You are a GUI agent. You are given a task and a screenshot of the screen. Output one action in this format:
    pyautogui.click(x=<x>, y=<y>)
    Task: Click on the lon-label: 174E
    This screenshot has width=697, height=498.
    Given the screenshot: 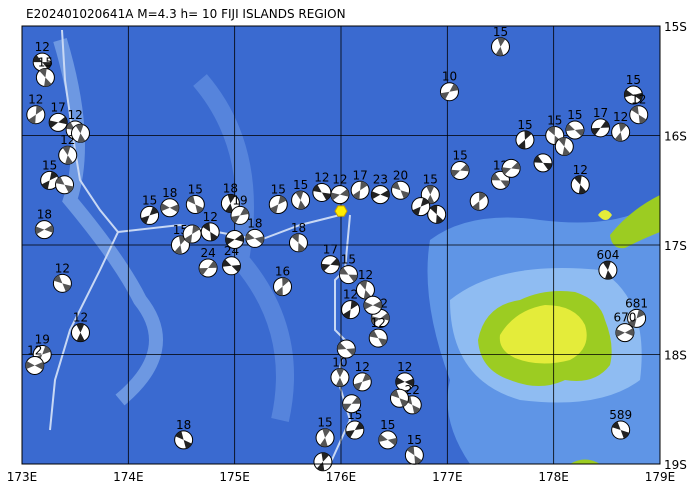 What is the action you would take?
    pyautogui.click(x=128, y=477)
    